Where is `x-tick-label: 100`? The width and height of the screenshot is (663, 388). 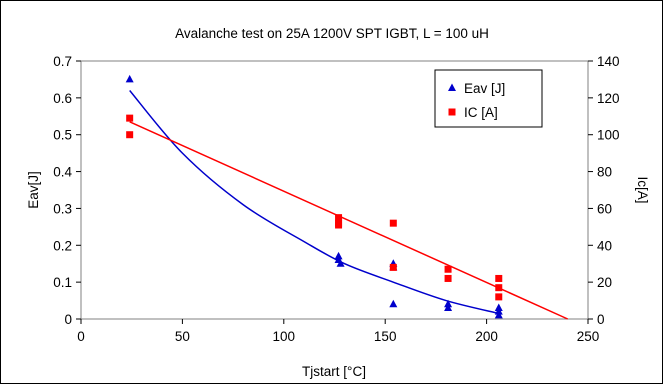
x-tick-label: 100 is located at coordinates (284, 336).